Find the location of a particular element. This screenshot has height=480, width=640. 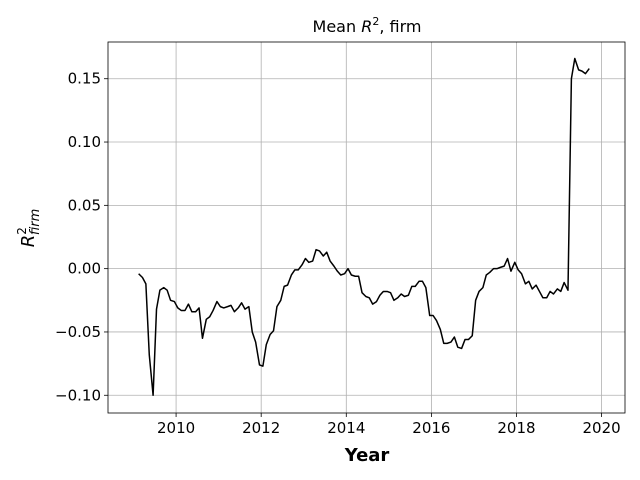

y-tick-label: −0.10 is located at coordinates (78, 395).